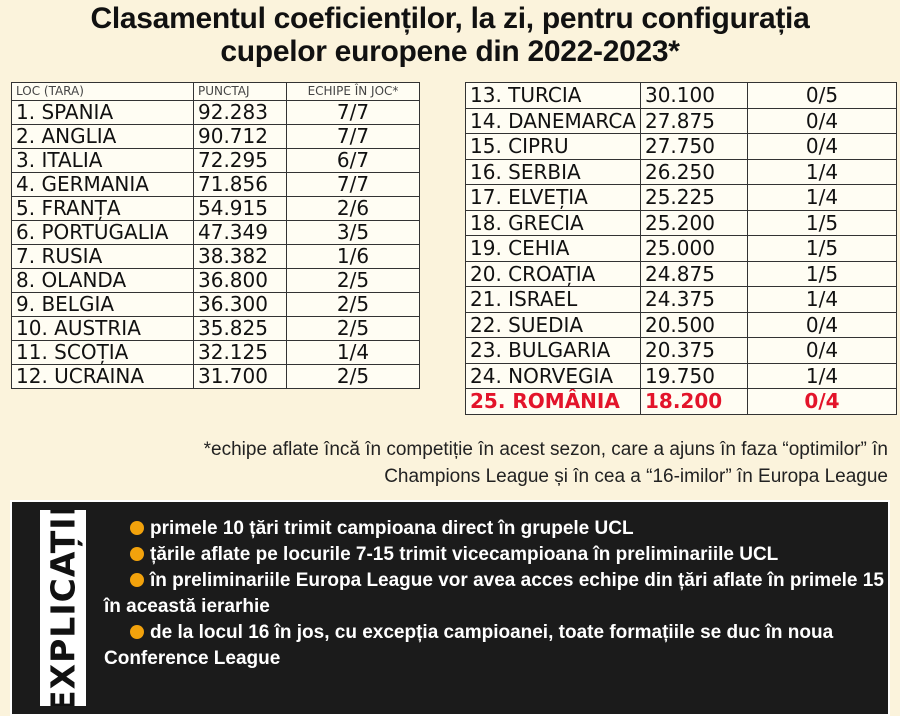  What do you see at coordinates (353, 232) in the screenshot?
I see `teams-cell: 3/5` at bounding box center [353, 232].